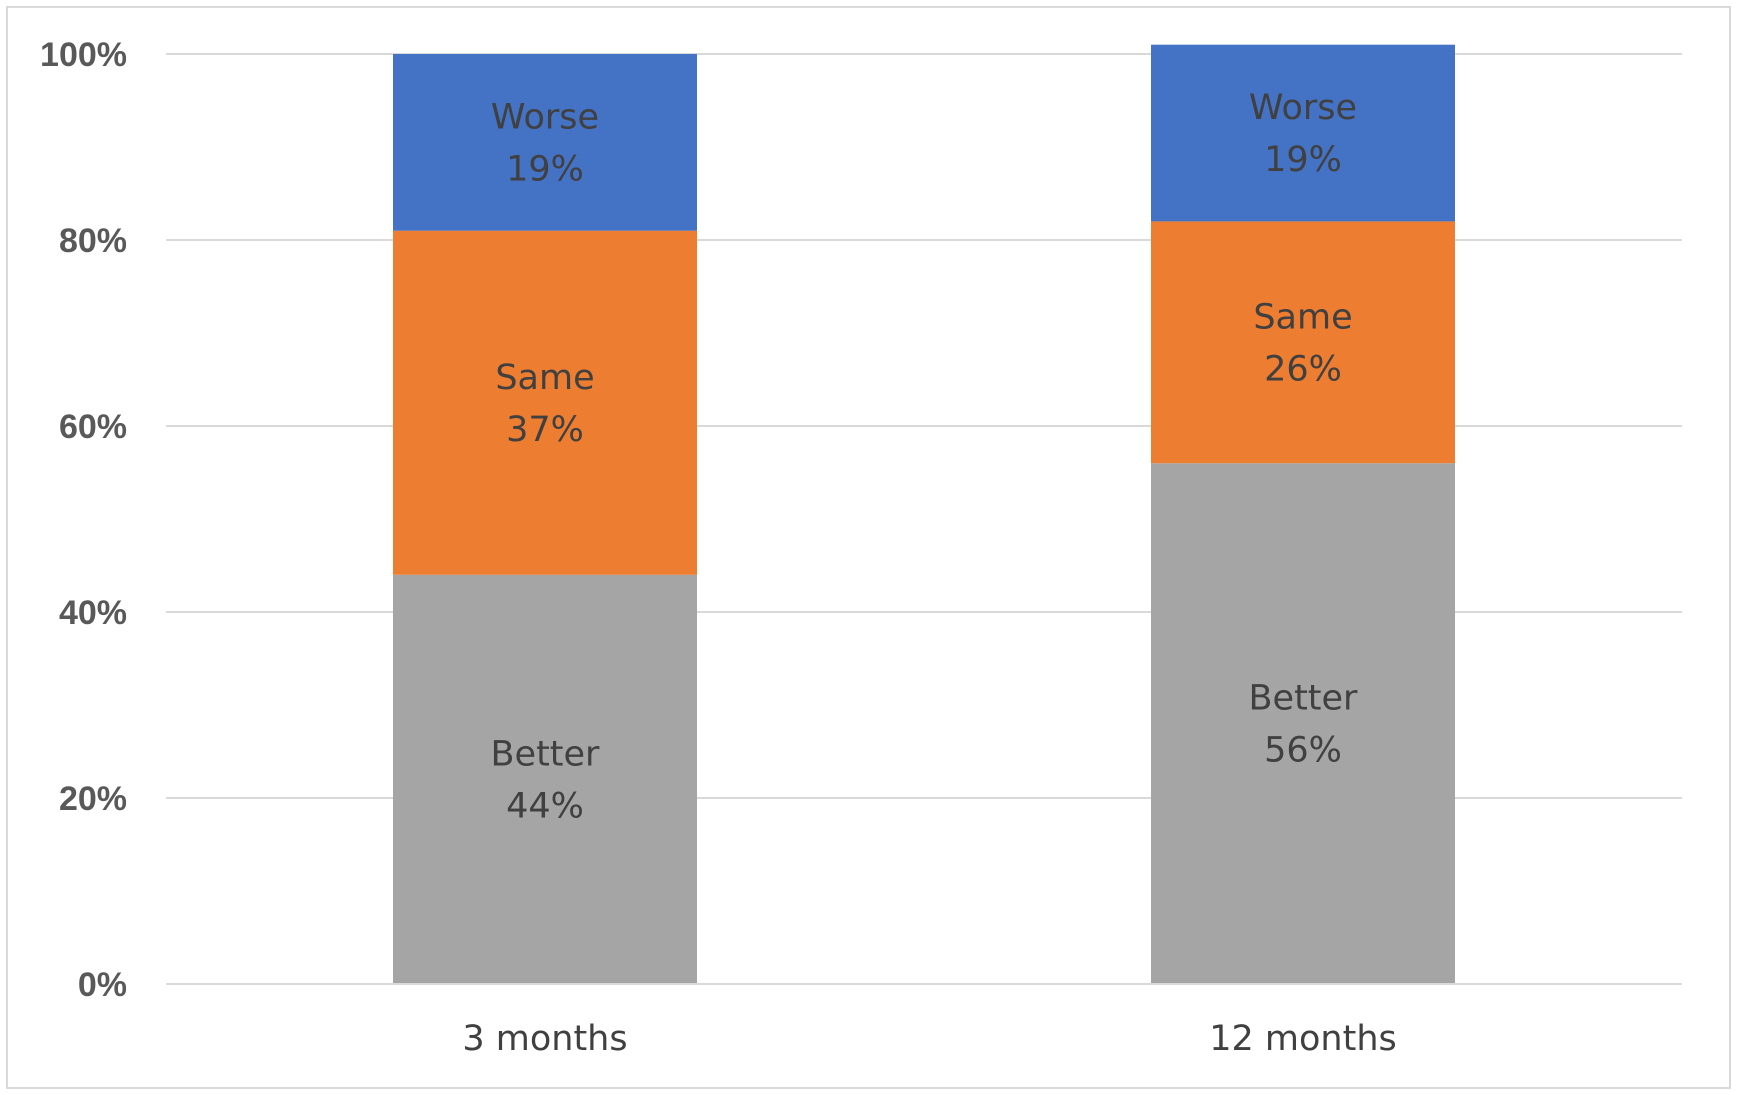  What do you see at coordinates (1303, 1039) in the screenshot?
I see `x-category-label: 12 months` at bounding box center [1303, 1039].